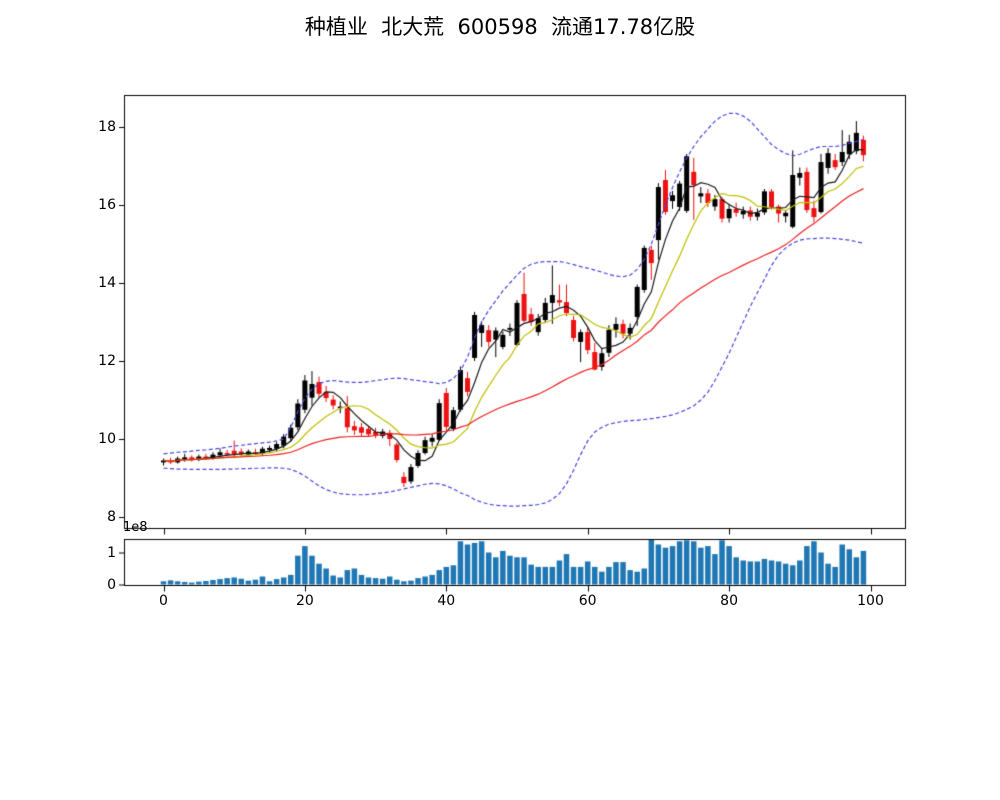  What do you see at coordinates (500, 27) in the screenshot?
I see `chart-title: 种植业 北大荒 600598 流通17.78亿股` at bounding box center [500, 27].